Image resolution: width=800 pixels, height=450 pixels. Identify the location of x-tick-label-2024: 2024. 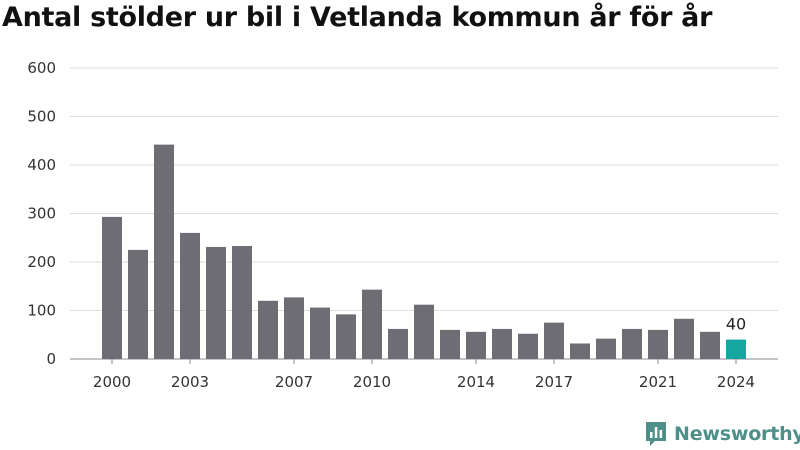
(736, 382).